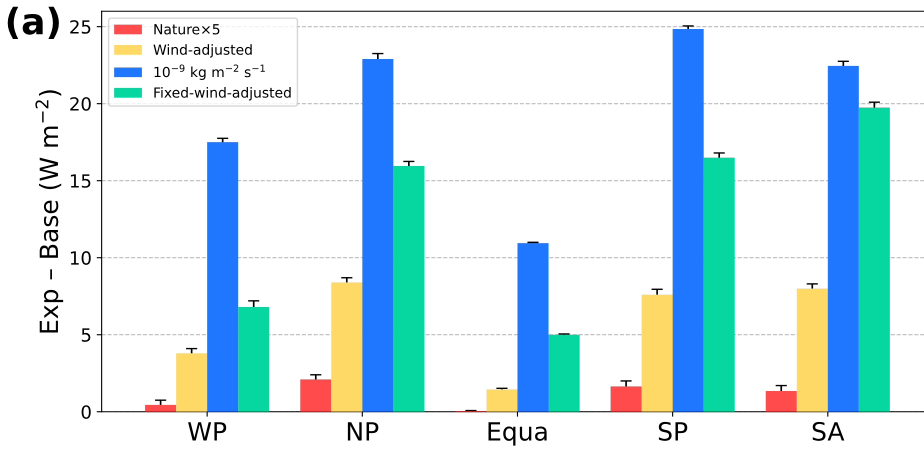  What do you see at coordinates (187, 29) in the screenshot?
I see `legend-label: Nature×5` at bounding box center [187, 29].